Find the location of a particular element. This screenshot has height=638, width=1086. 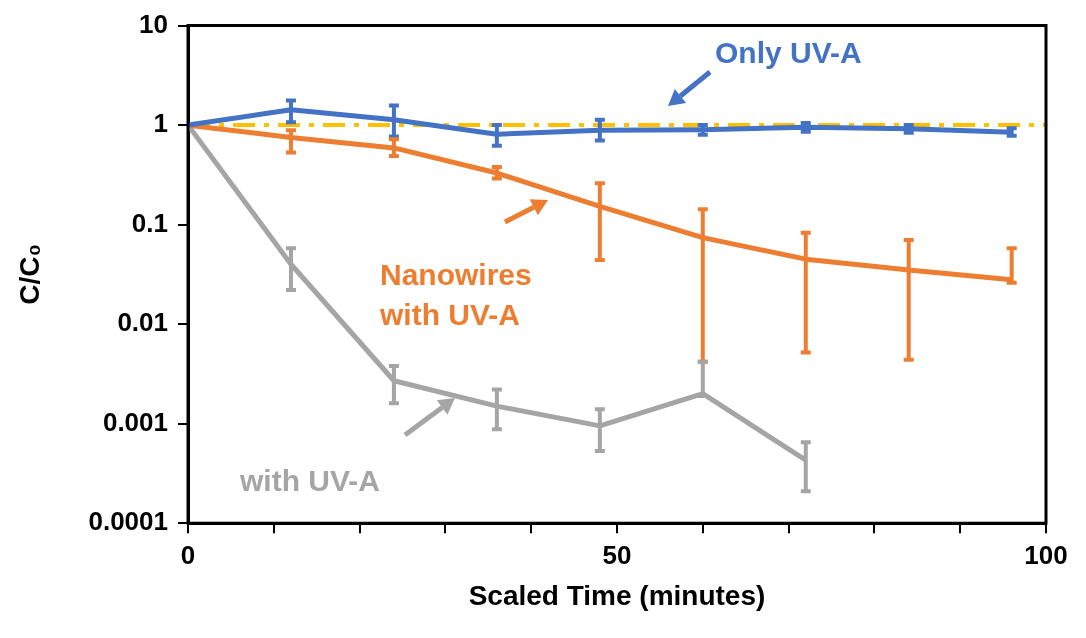

x-tick-label: 0 is located at coordinates (188, 554).